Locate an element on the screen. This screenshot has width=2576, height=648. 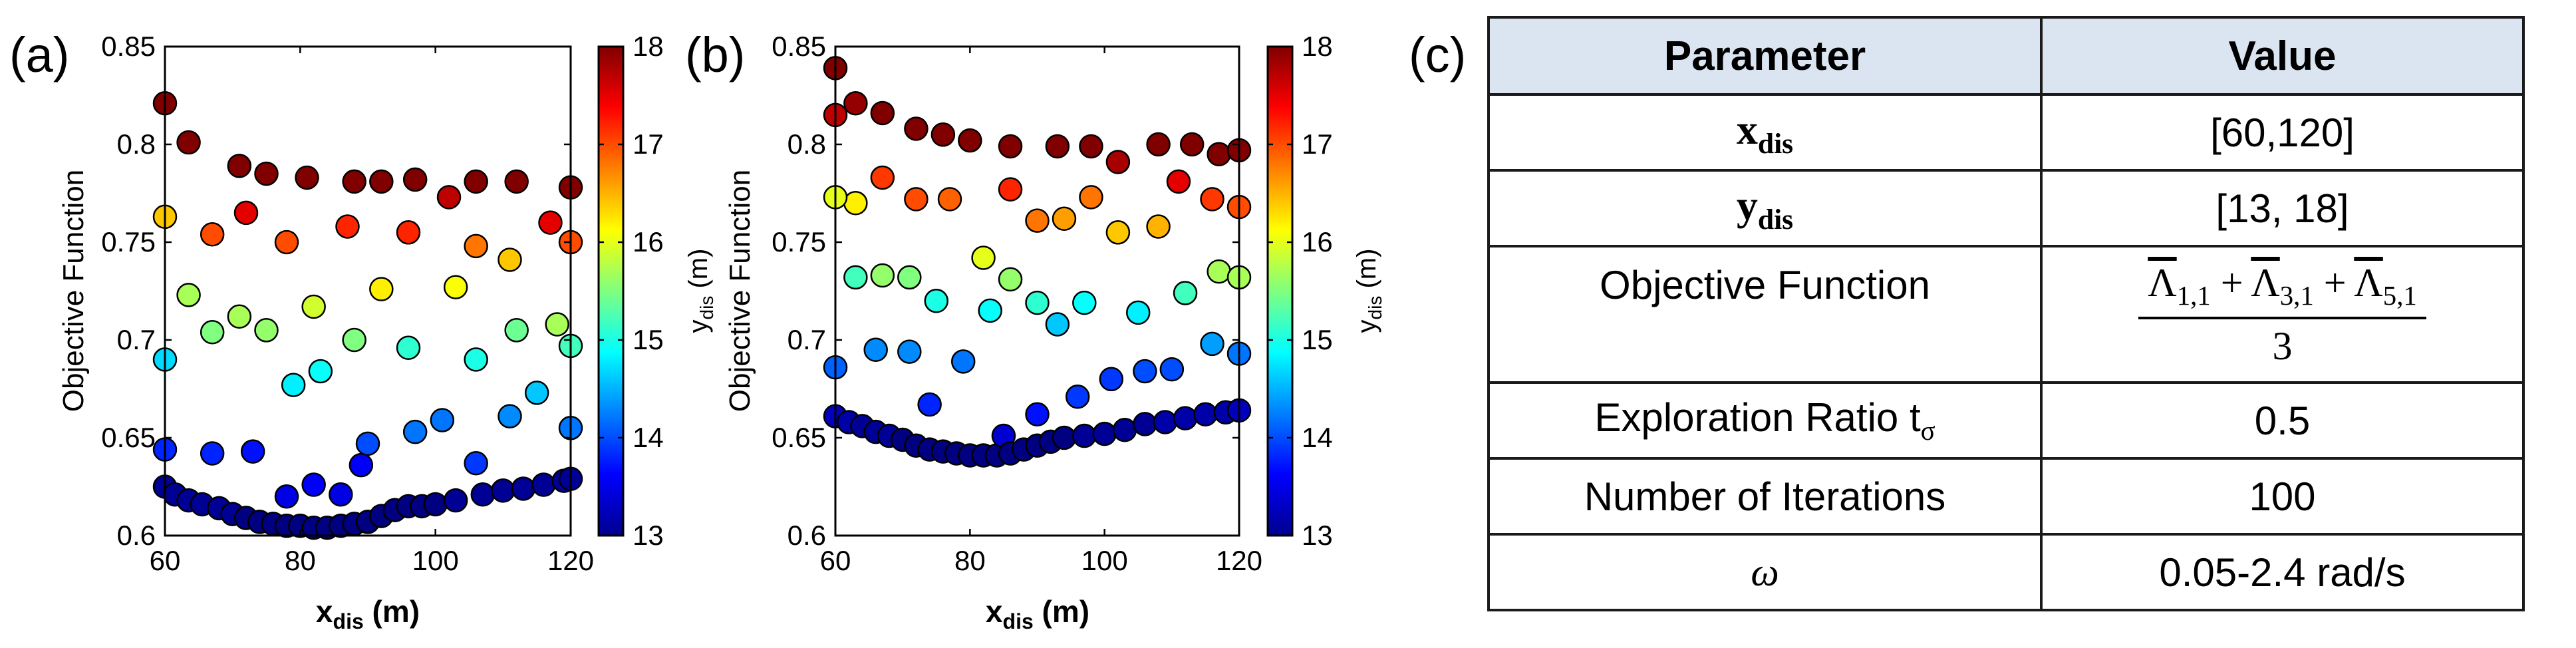
chart-b-colorbar is located at coordinates (1280, 291).